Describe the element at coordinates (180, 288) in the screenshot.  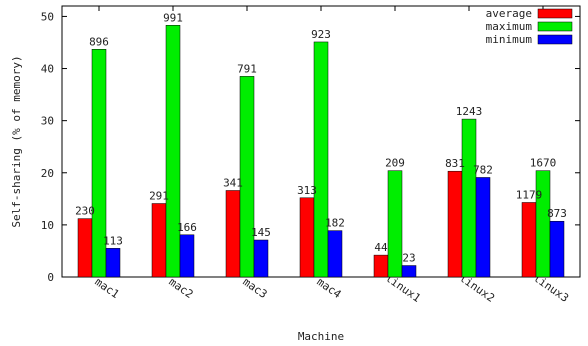
I see `x-tick-label: mac2` at that location.